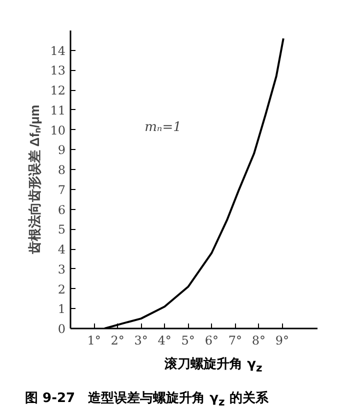 This screenshot has width=357, height=420. Describe the element at coordinates (214, 365) in the screenshot. I see `x-axis-title: 滚刀螺旋升角 γ$_{z}$` at that location.